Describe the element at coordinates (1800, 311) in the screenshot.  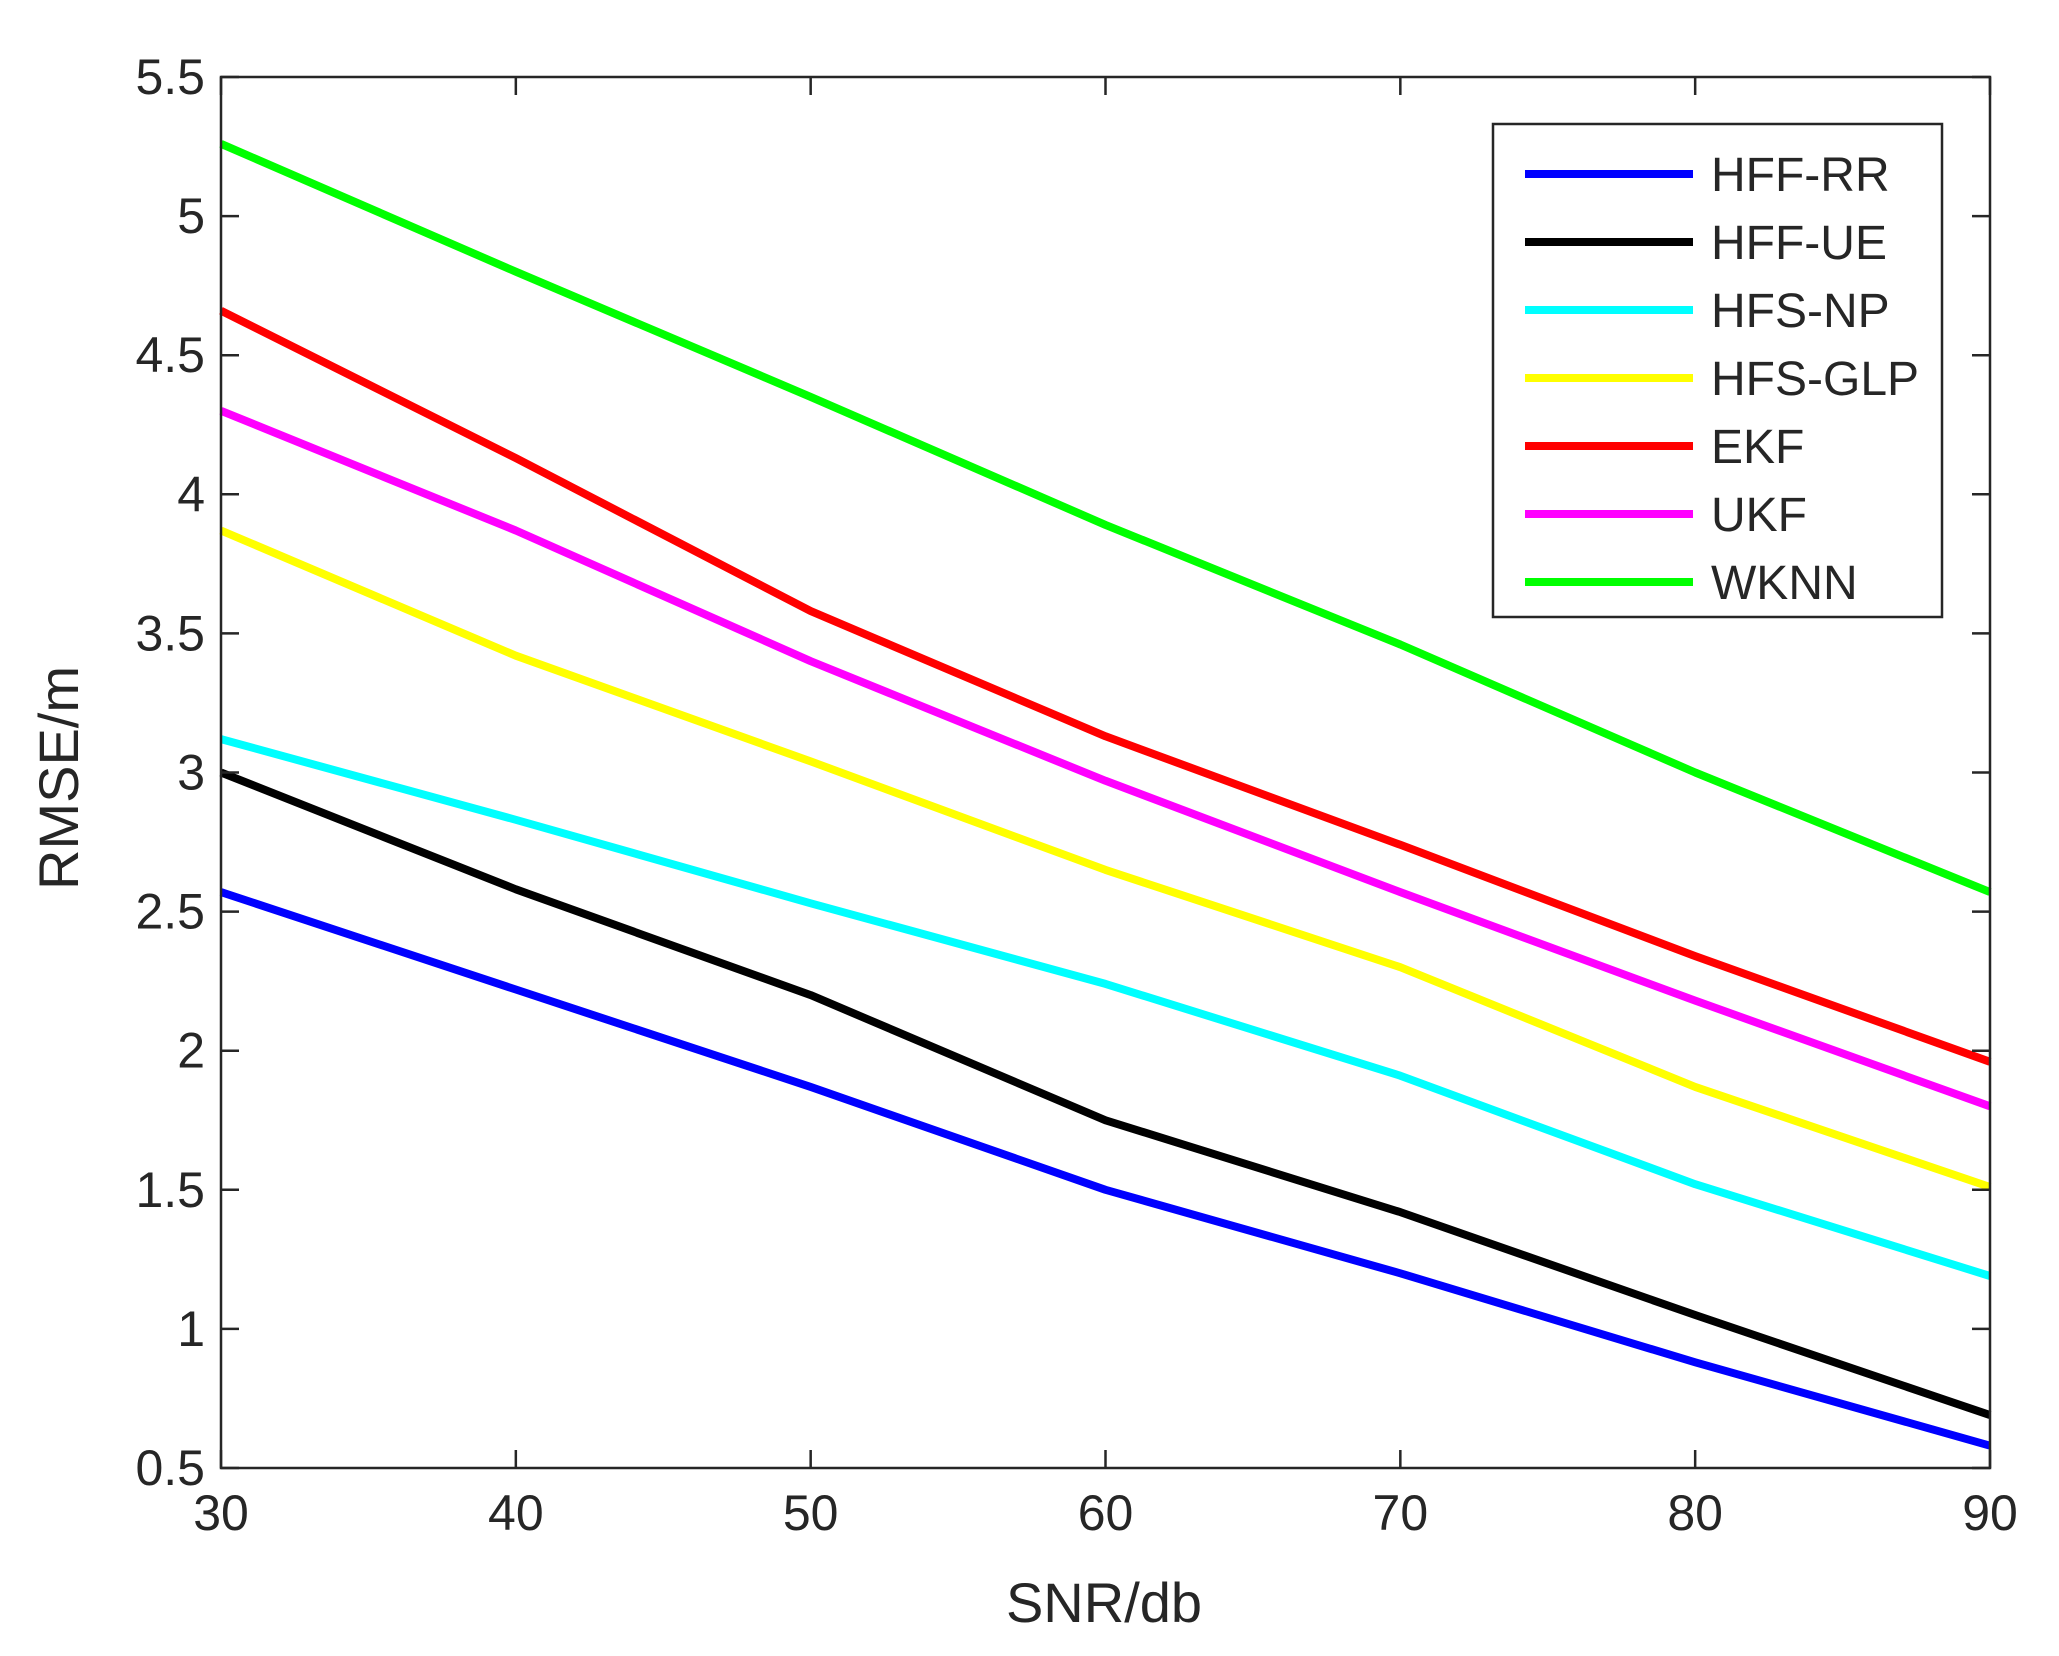
I see `legend-label-hfs-np: HFS-NP` at that location.